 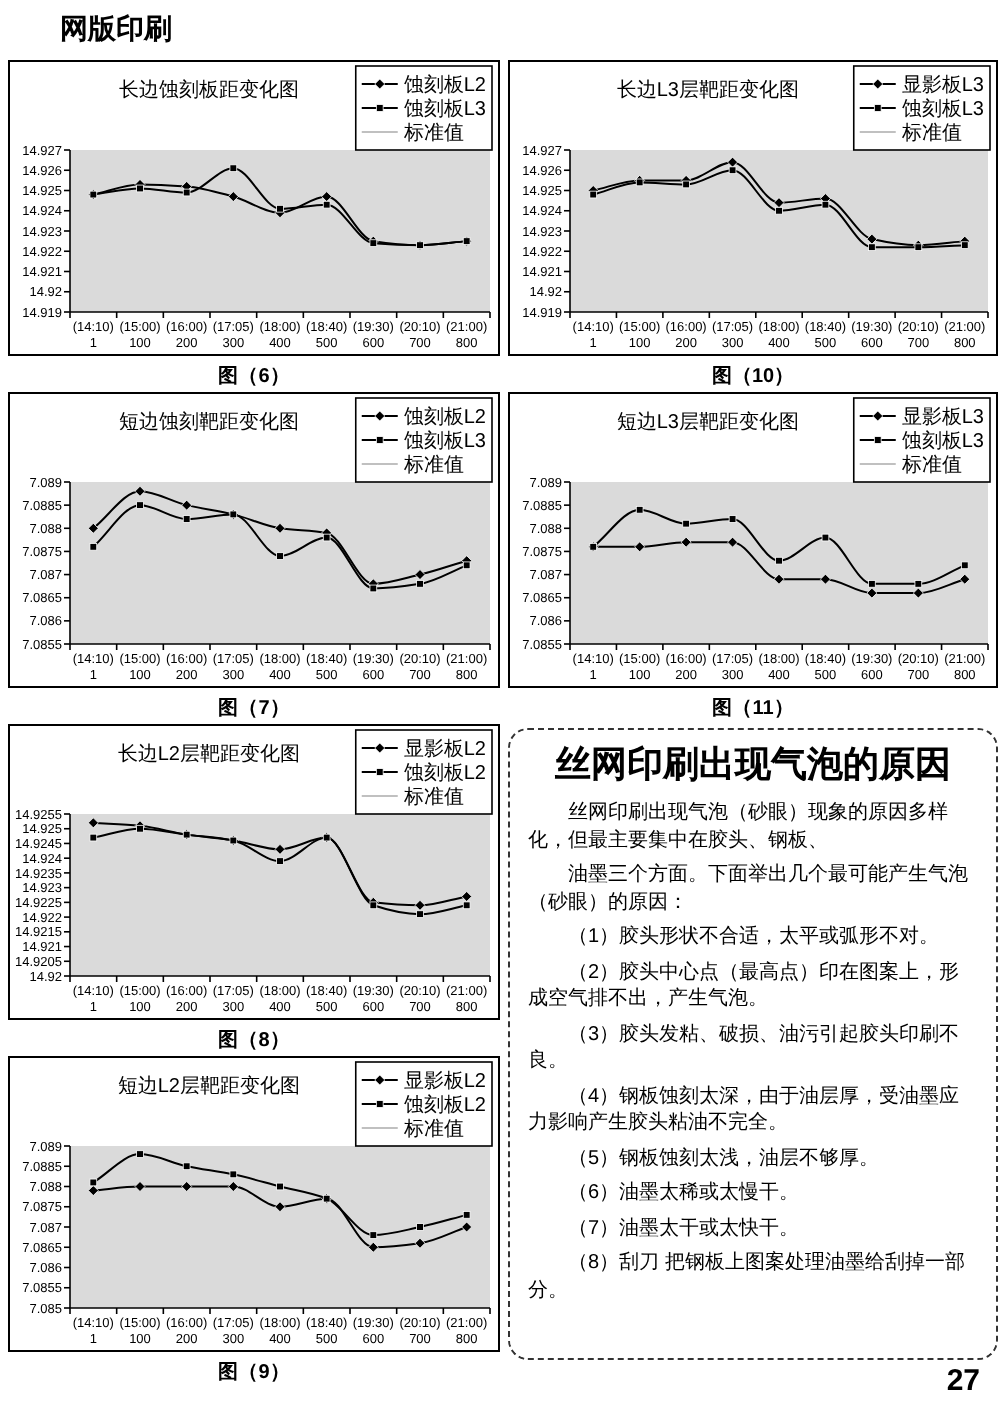 I want to click on text: 图（8）, so click(x=254, y=1041).